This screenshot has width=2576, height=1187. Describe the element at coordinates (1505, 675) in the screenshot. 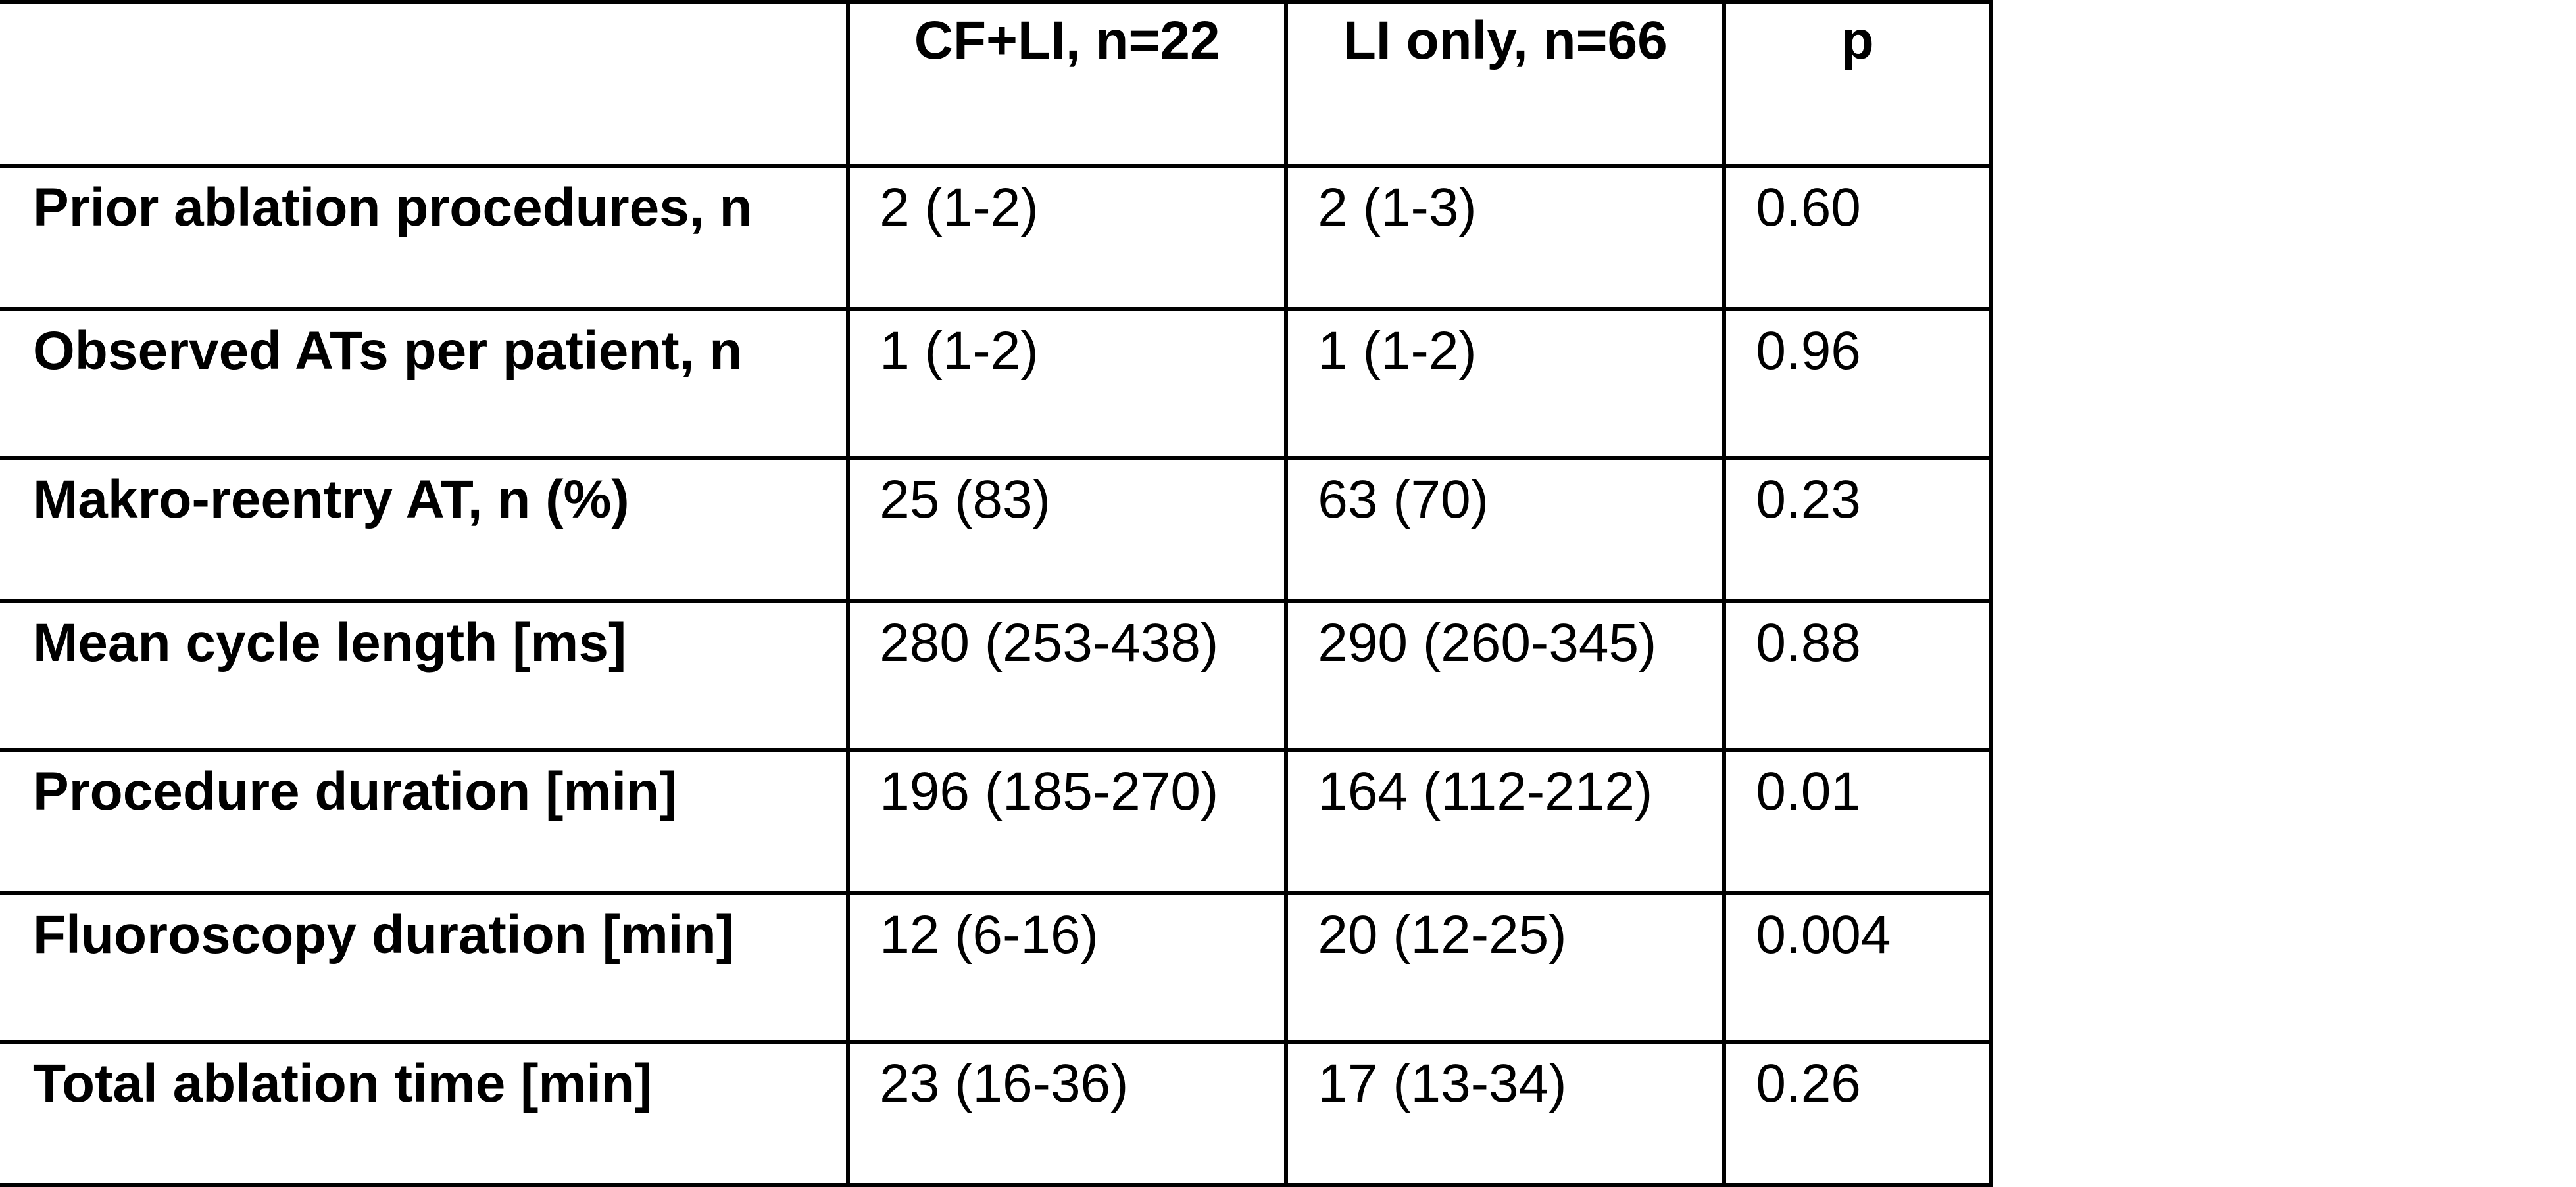

I see `li-only-value: 290 (260-345)` at that location.